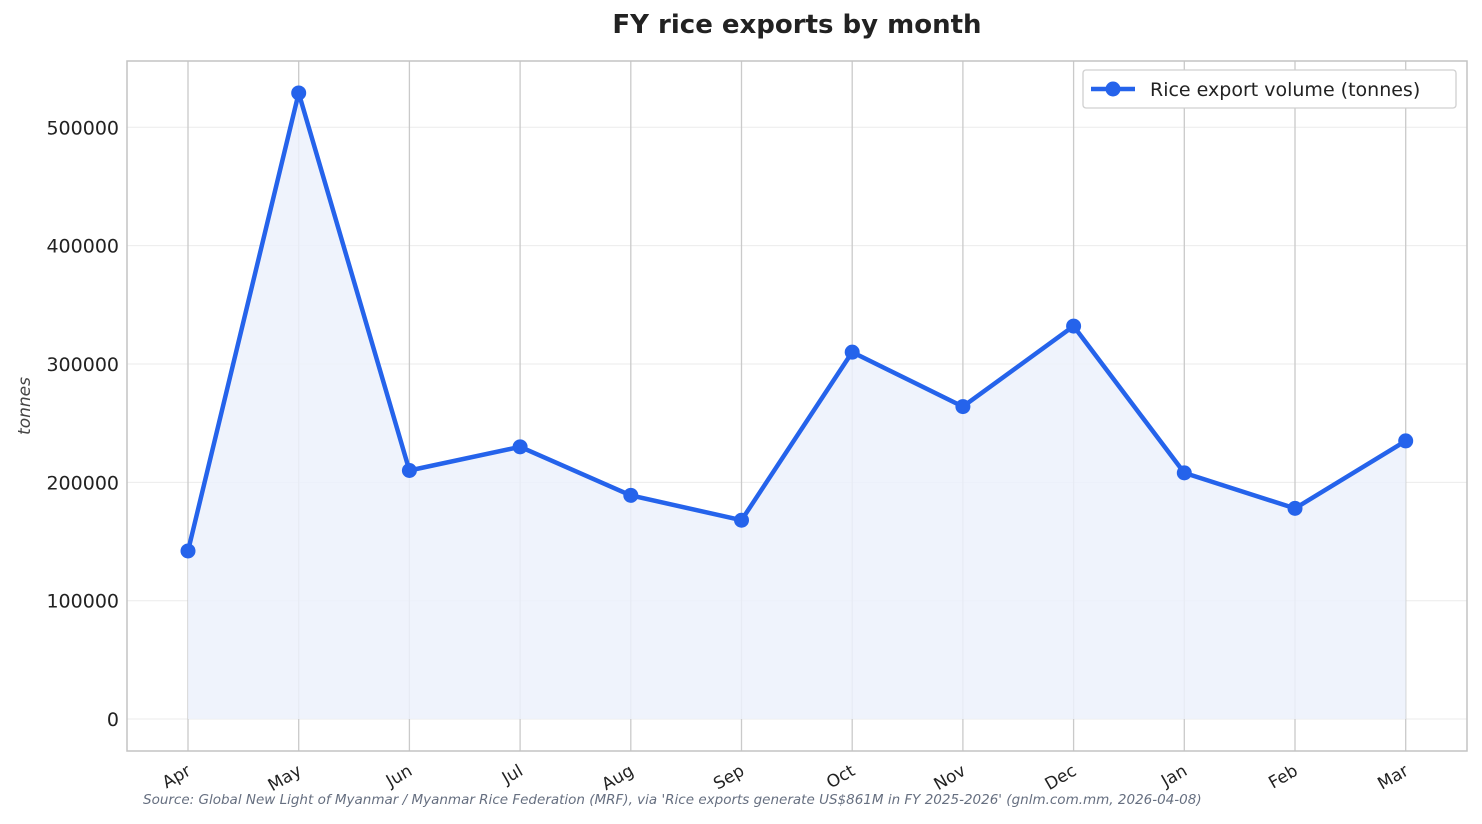 The image size is (1482, 824). I want to click on legend-box, so click(1269, 89).